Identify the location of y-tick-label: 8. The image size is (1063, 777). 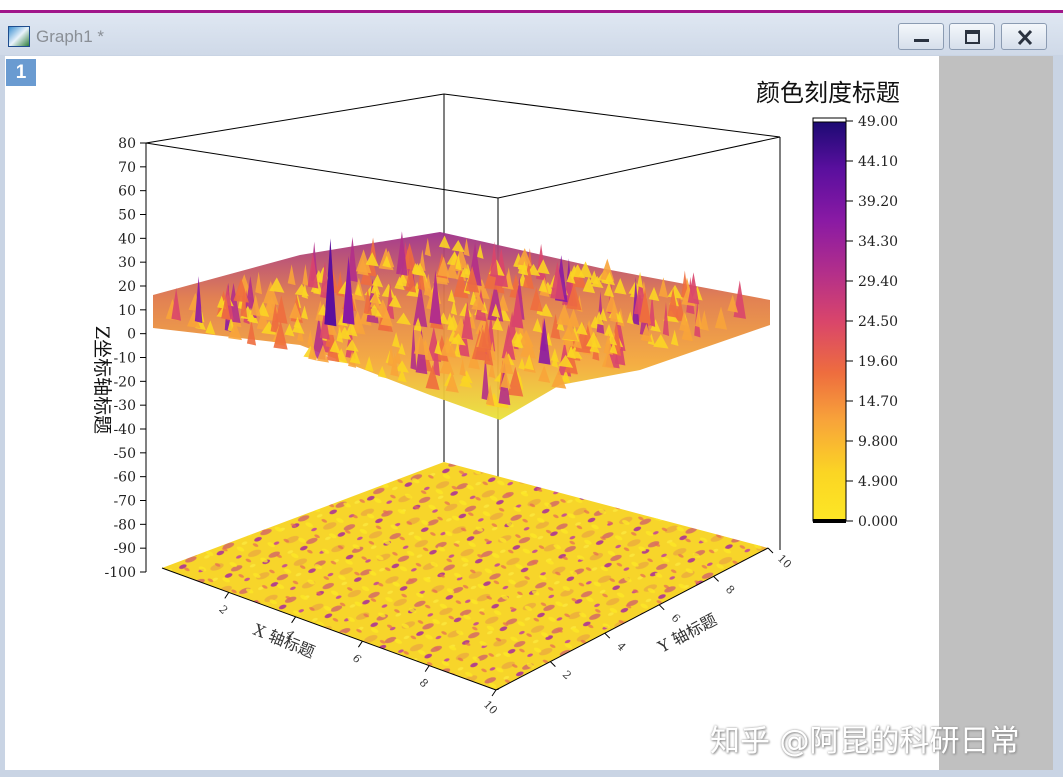
(730, 590).